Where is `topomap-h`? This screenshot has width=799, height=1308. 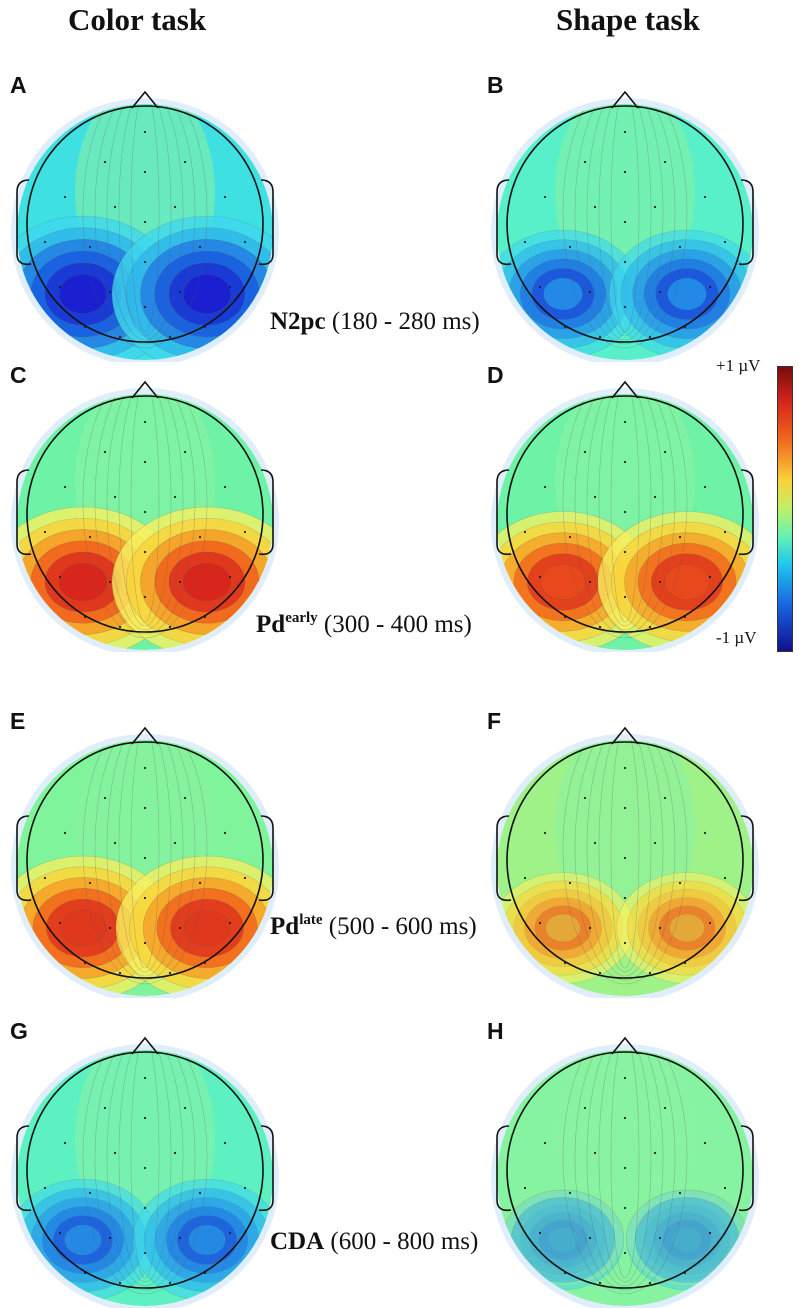 topomap-h is located at coordinates (625, 1172).